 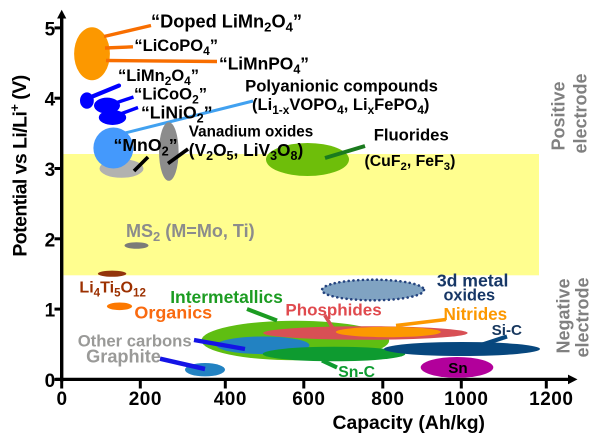 I want to click on svg-text: Polyanionic compounds, so click(x=341, y=85).